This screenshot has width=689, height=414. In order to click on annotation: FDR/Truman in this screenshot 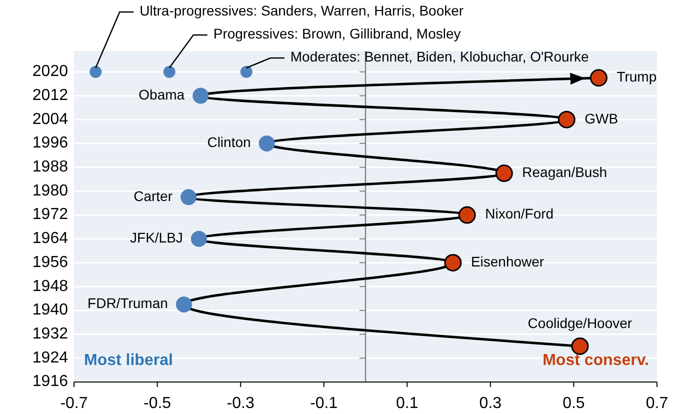, I will do `click(128, 303)`.